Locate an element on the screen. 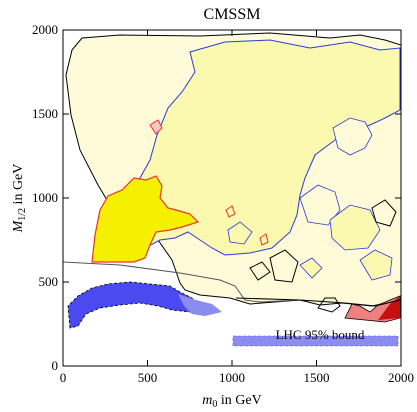 This screenshot has width=417, height=412. y-tick-label: 1500 is located at coordinates (45, 113).